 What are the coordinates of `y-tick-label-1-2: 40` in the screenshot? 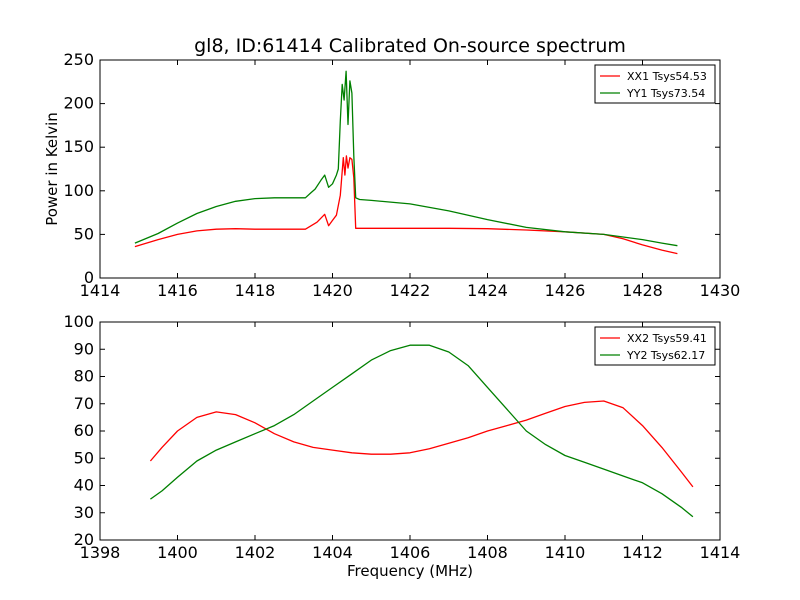 It's located at (84, 485).